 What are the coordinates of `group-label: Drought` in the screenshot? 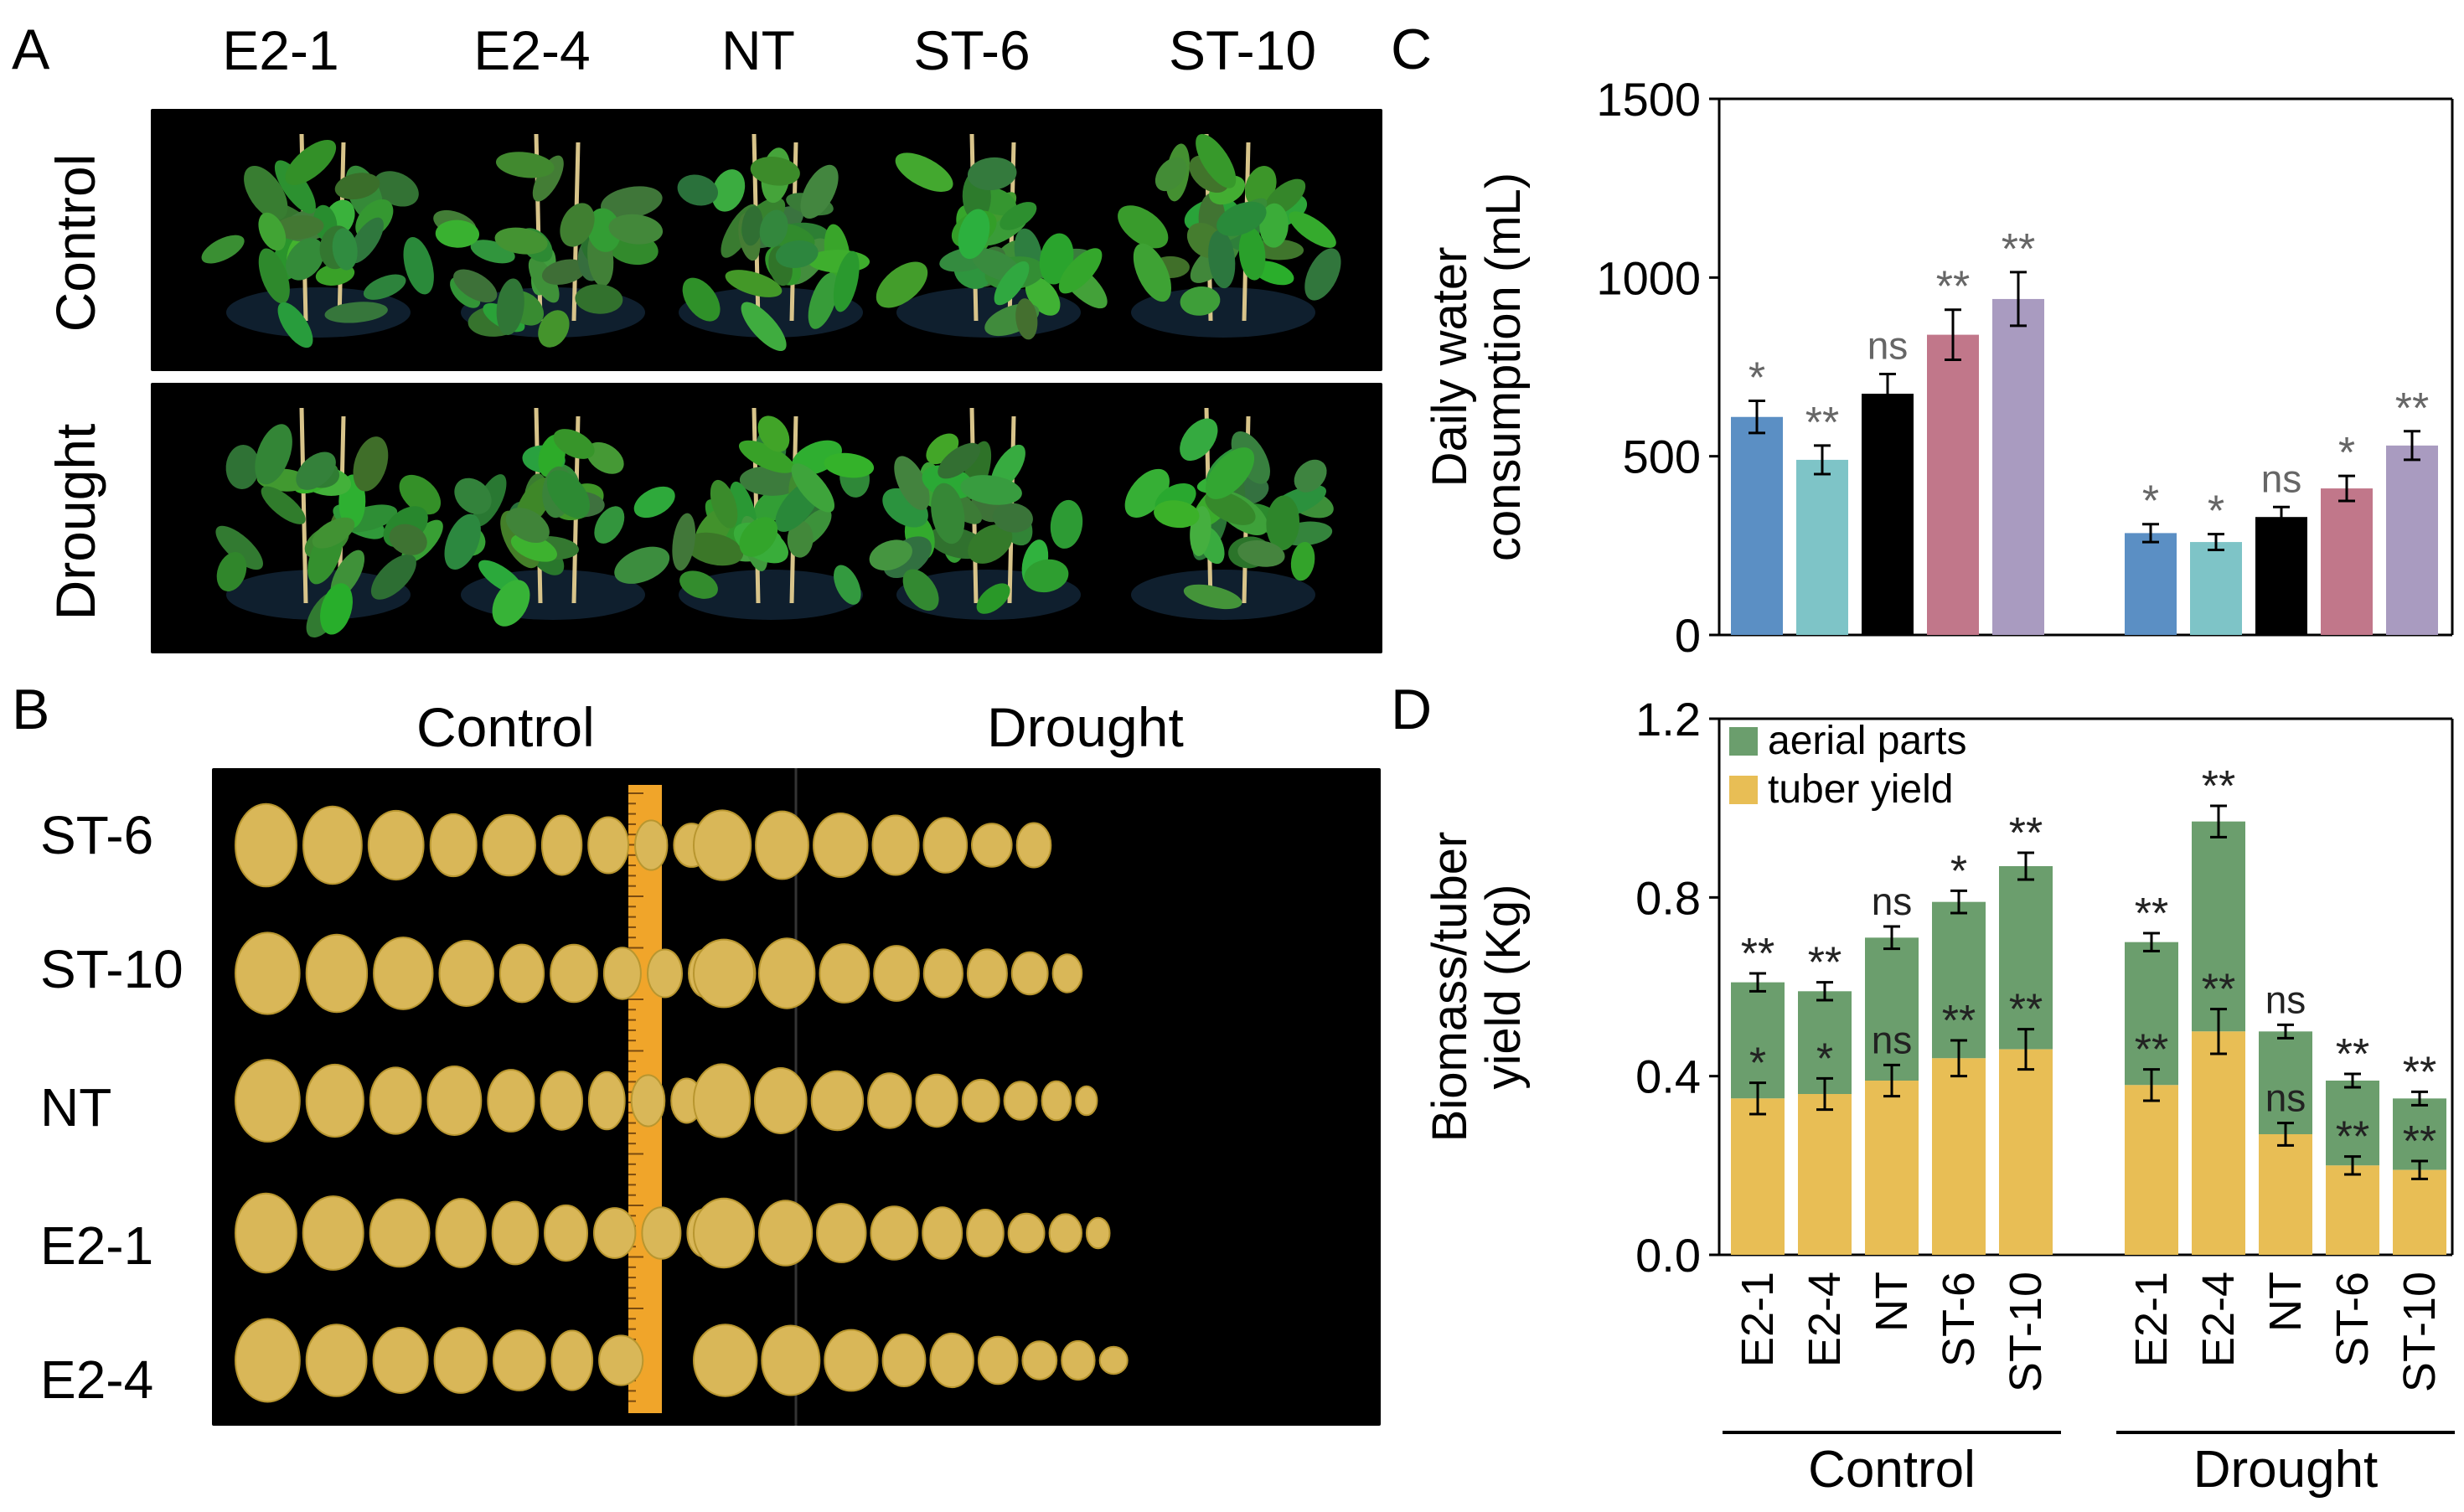 It's located at (2286, 1470).